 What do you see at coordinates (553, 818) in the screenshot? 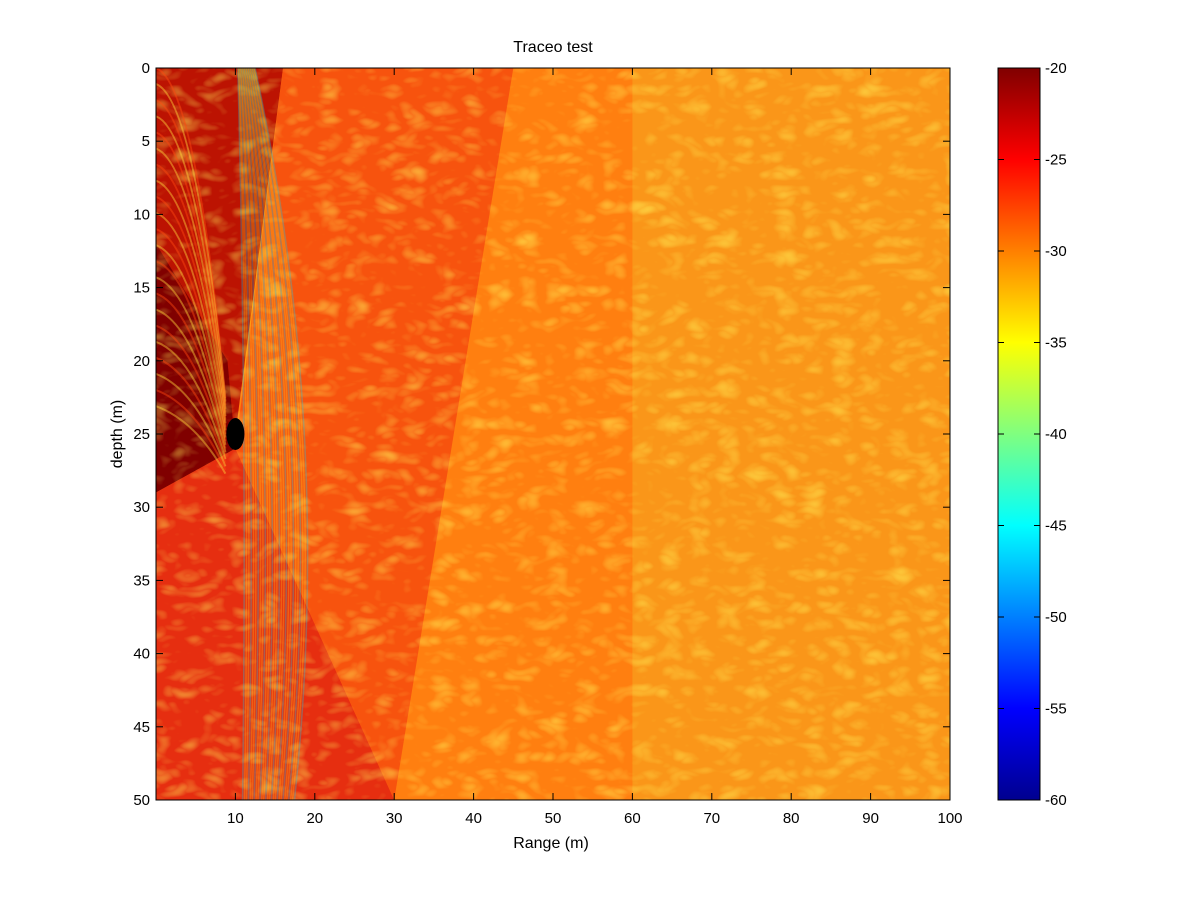
I see `x-tick-label: 50` at bounding box center [553, 818].